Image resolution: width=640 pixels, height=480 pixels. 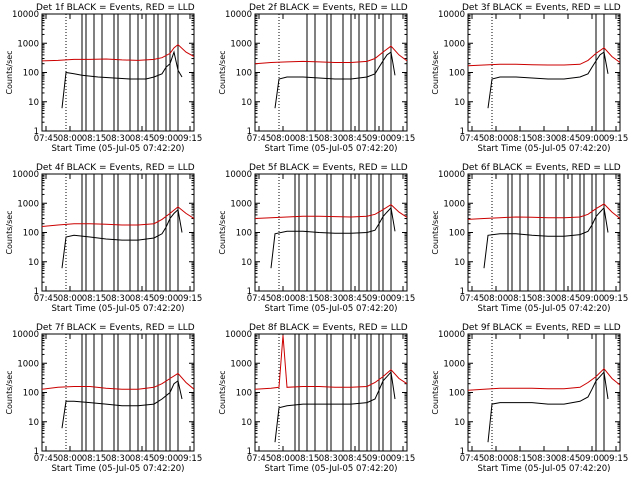 I want to click on panel-title: Det 6f BLACK = Events, RED = LLD, so click(x=541, y=168).